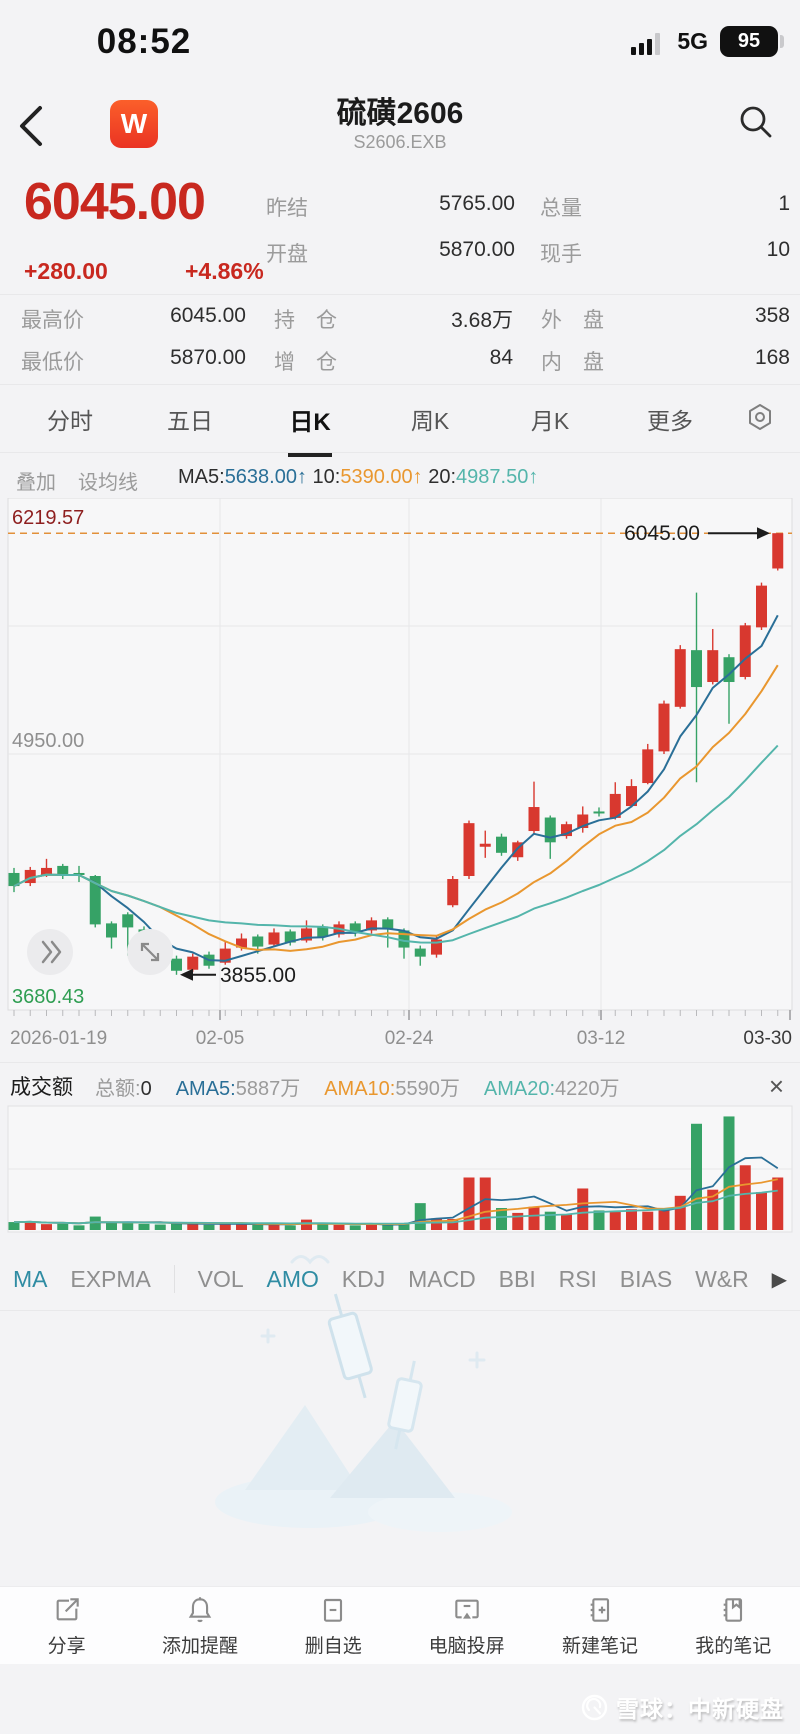 This screenshot has width=800, height=1734. I want to click on tab-five-day: 五日, so click(190, 421).